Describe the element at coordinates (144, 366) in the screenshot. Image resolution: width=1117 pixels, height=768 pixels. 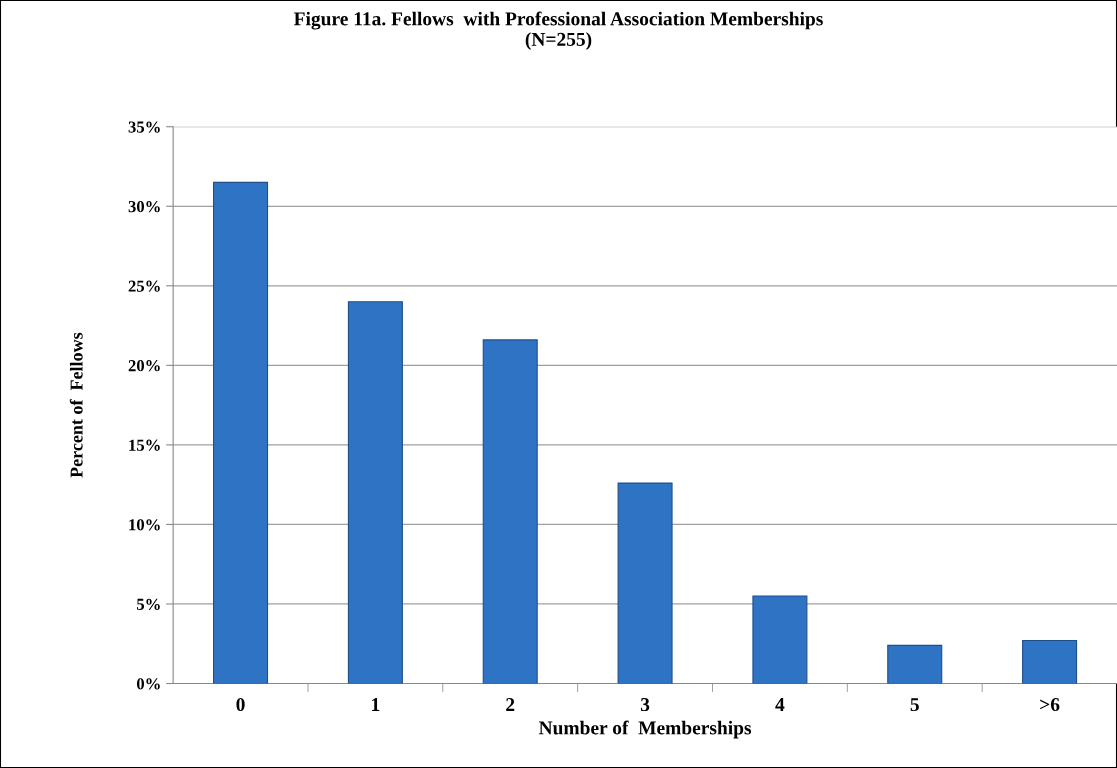
I see `y-tick-label: 20%` at that location.